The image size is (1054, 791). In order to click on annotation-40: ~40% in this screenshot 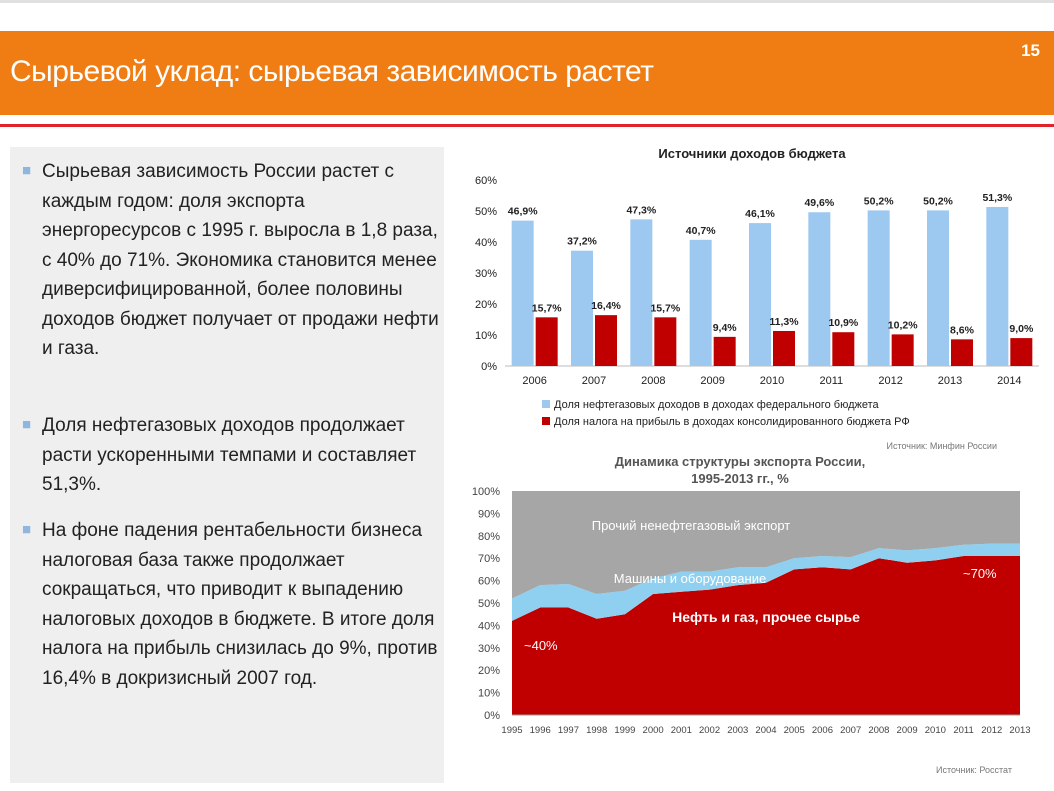, I will do `click(541, 645)`.